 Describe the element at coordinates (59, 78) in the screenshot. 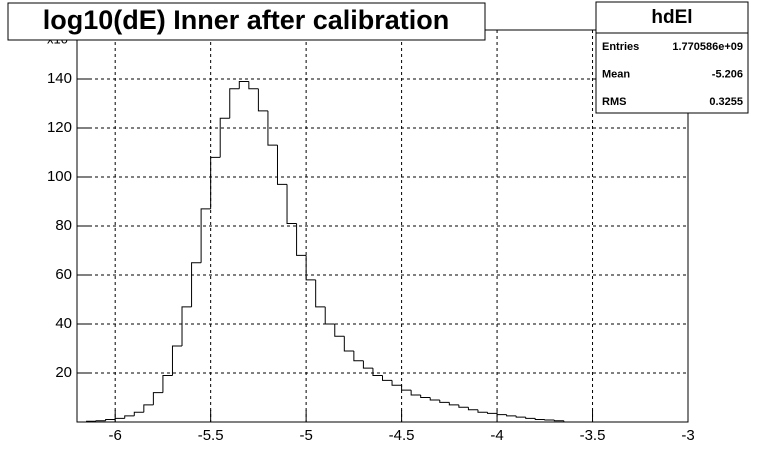

I see `y-tick-label: 140` at that location.